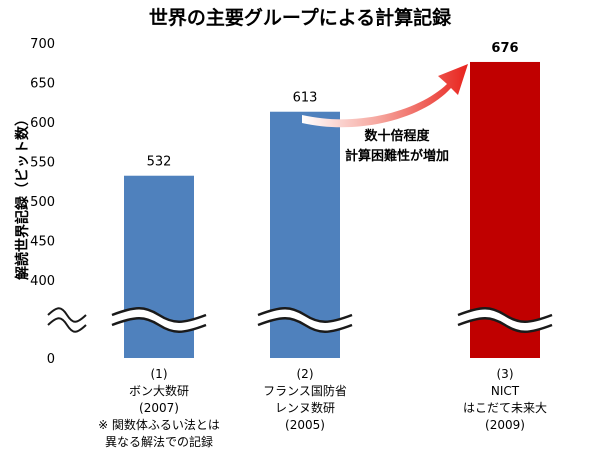  What do you see at coordinates (305, 374) in the screenshot?
I see `category-index: (2)` at bounding box center [305, 374].